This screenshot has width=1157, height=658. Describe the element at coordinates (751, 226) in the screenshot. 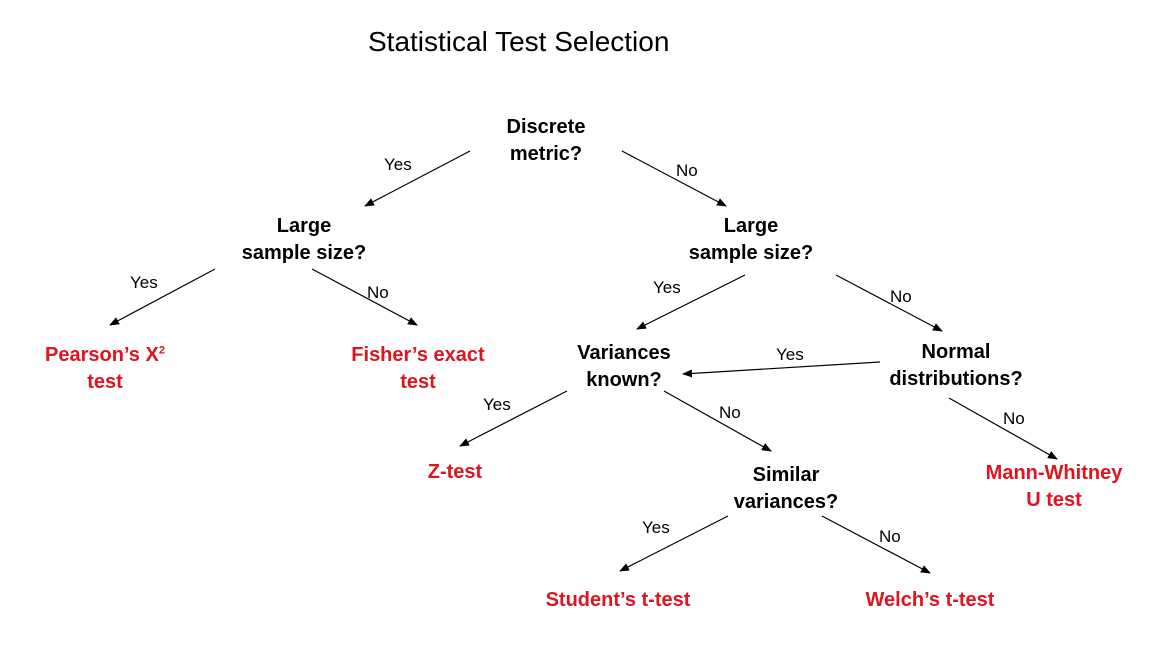

I see `node-large-right-line1: Large` at that location.